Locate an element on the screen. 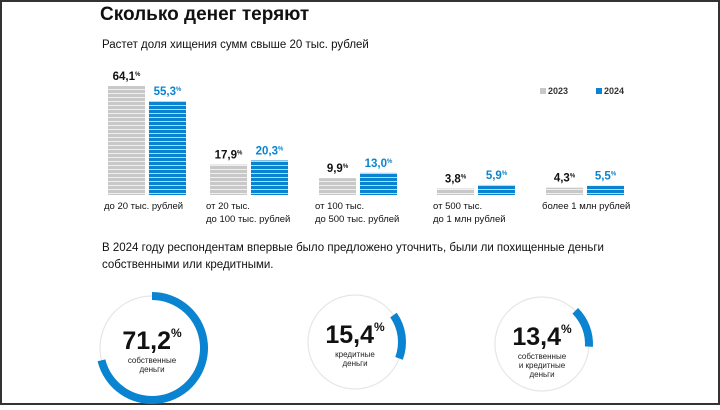 This screenshot has height=410, width=720. data-label: 55,3% is located at coordinates (168, 92).